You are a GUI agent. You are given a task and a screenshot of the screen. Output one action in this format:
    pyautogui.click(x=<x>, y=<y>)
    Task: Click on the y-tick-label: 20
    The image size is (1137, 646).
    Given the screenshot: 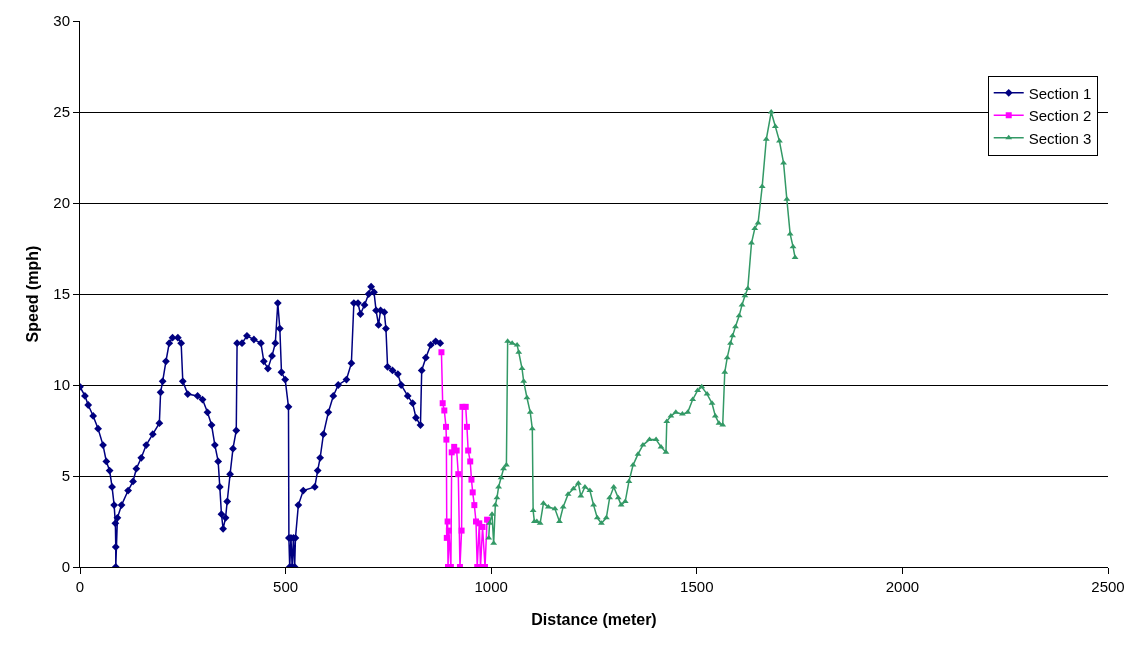 What is the action you would take?
    pyautogui.click(x=61, y=203)
    